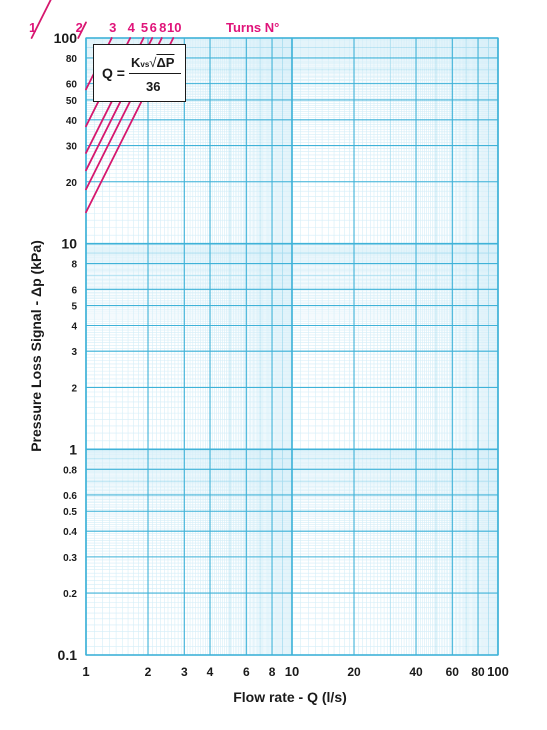 The width and height of the screenshot is (547, 730). Describe the element at coordinates (70, 594) in the screenshot. I see `y-tick-label: 0.2` at that location.